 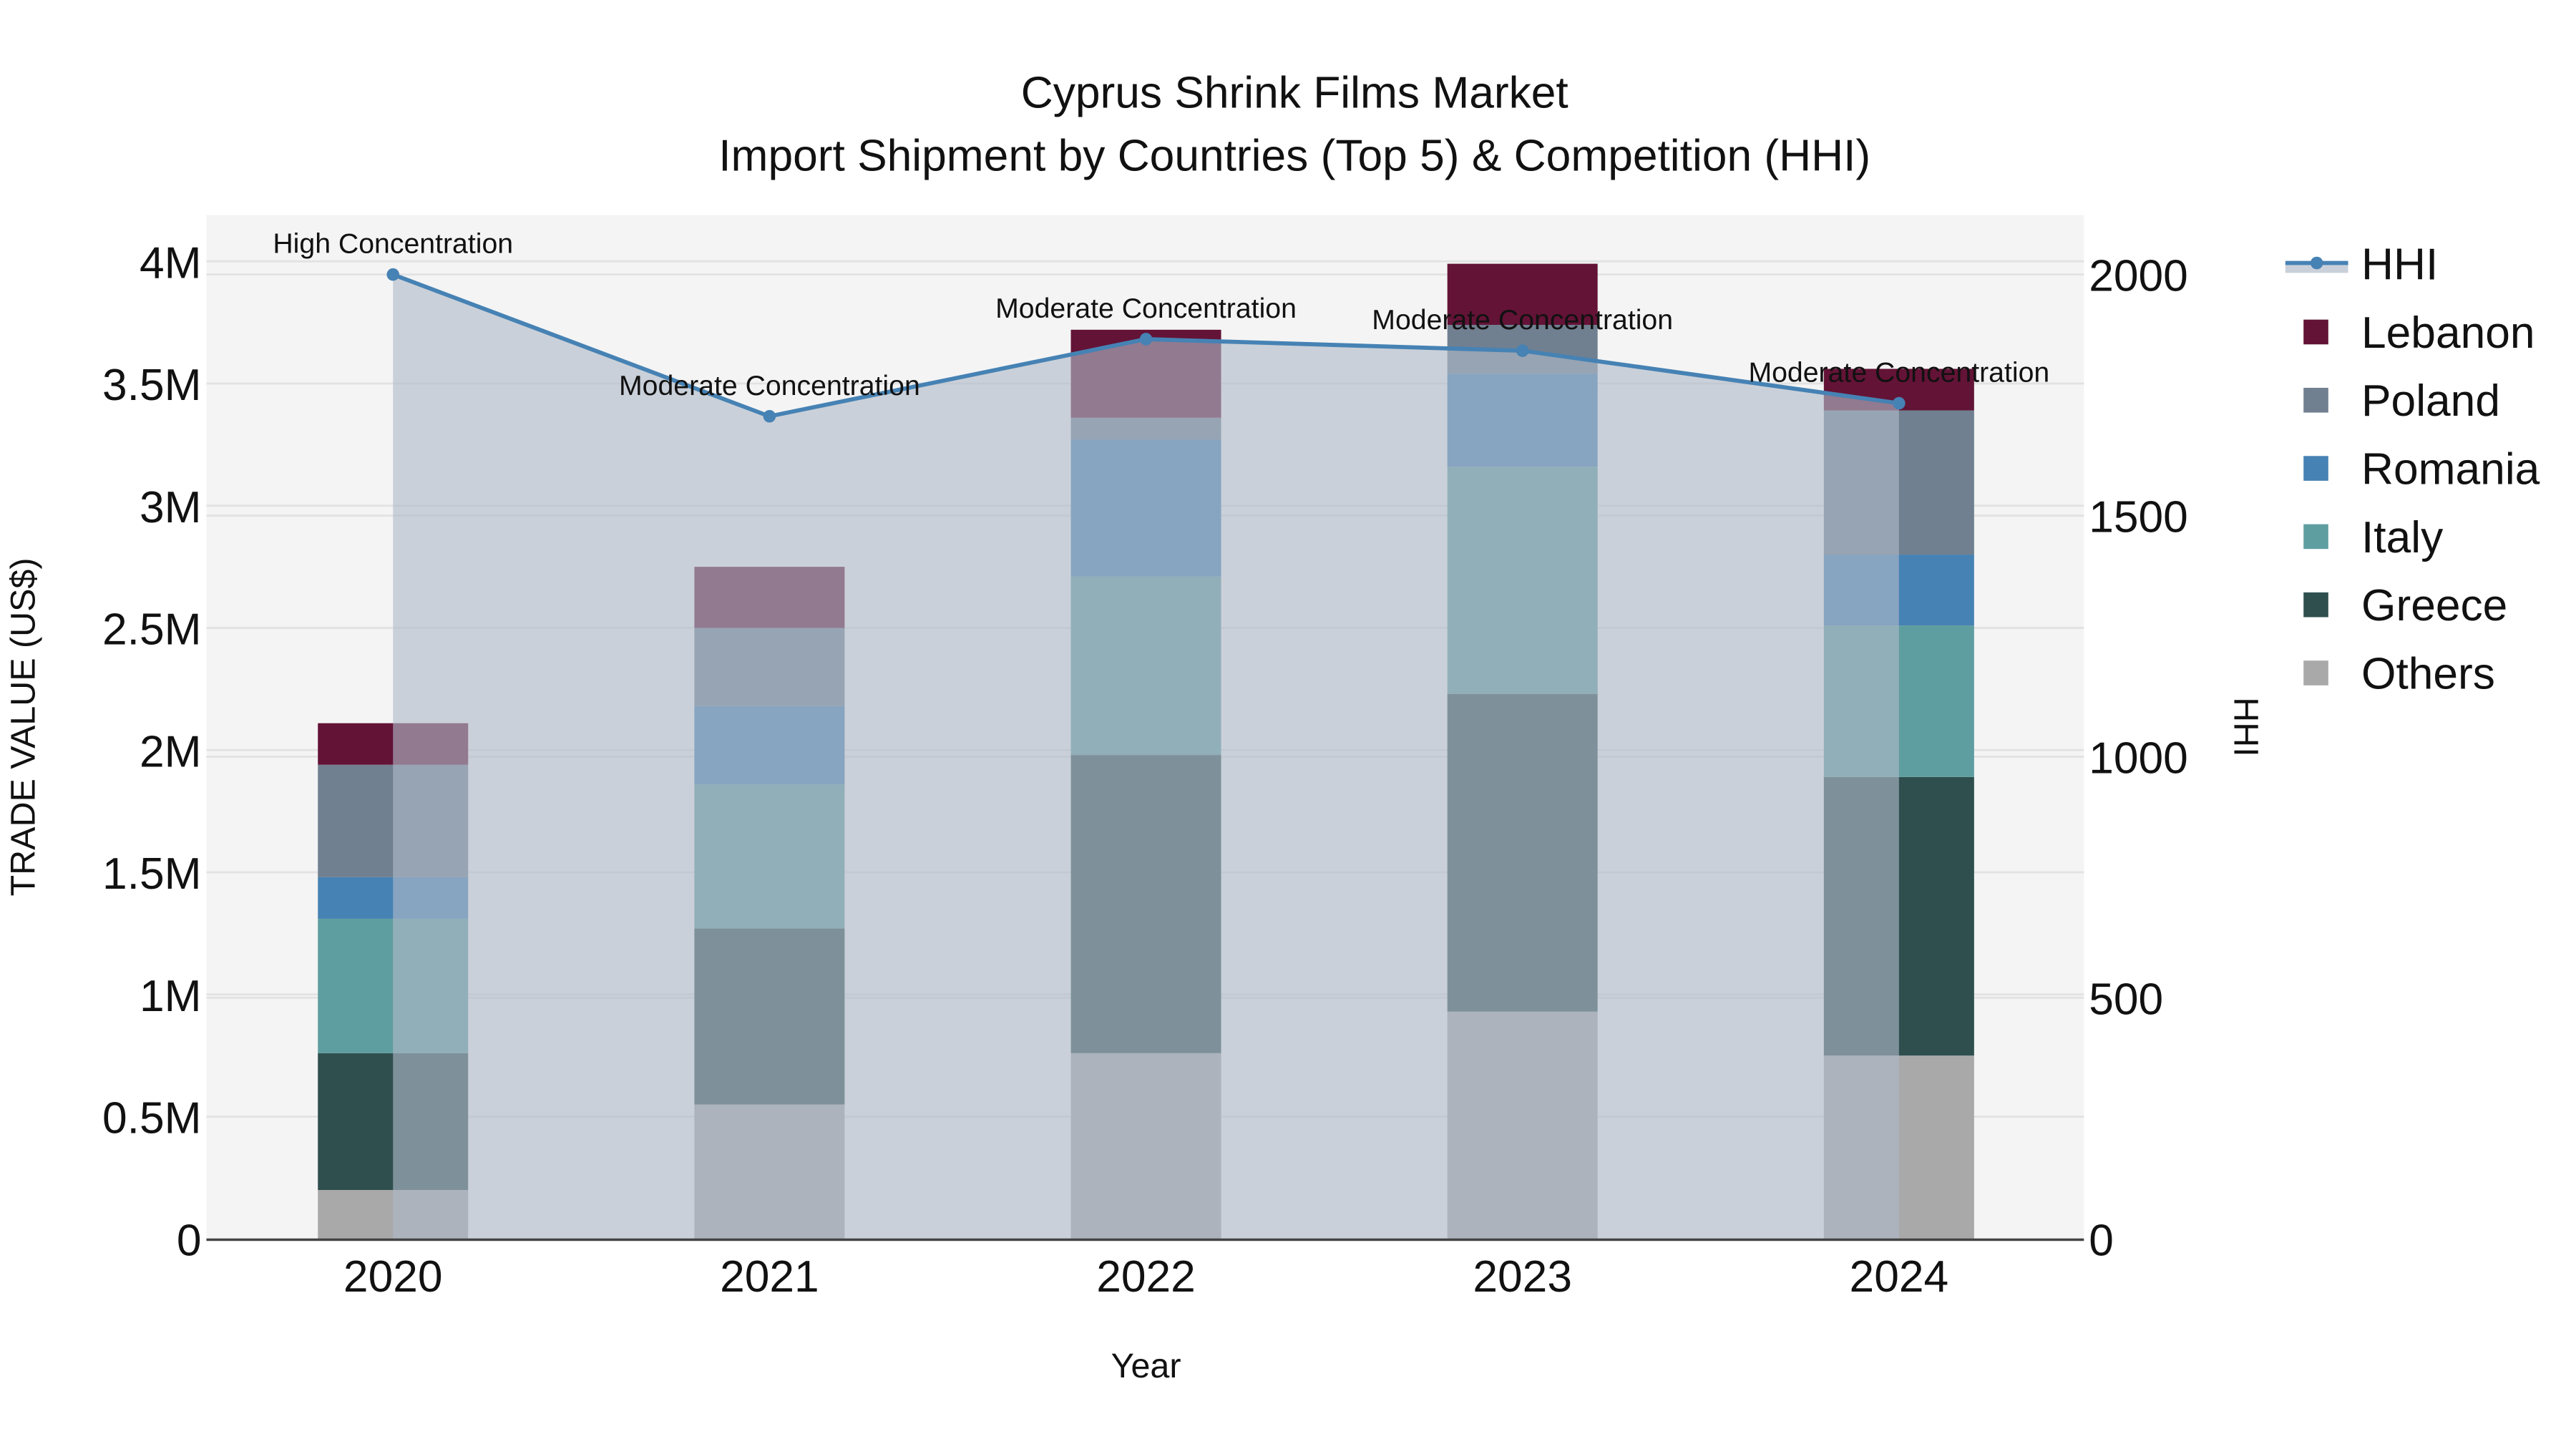 I want to click on chart-title-line1: Cyprus Shrink Films Market, so click(x=1294, y=93).